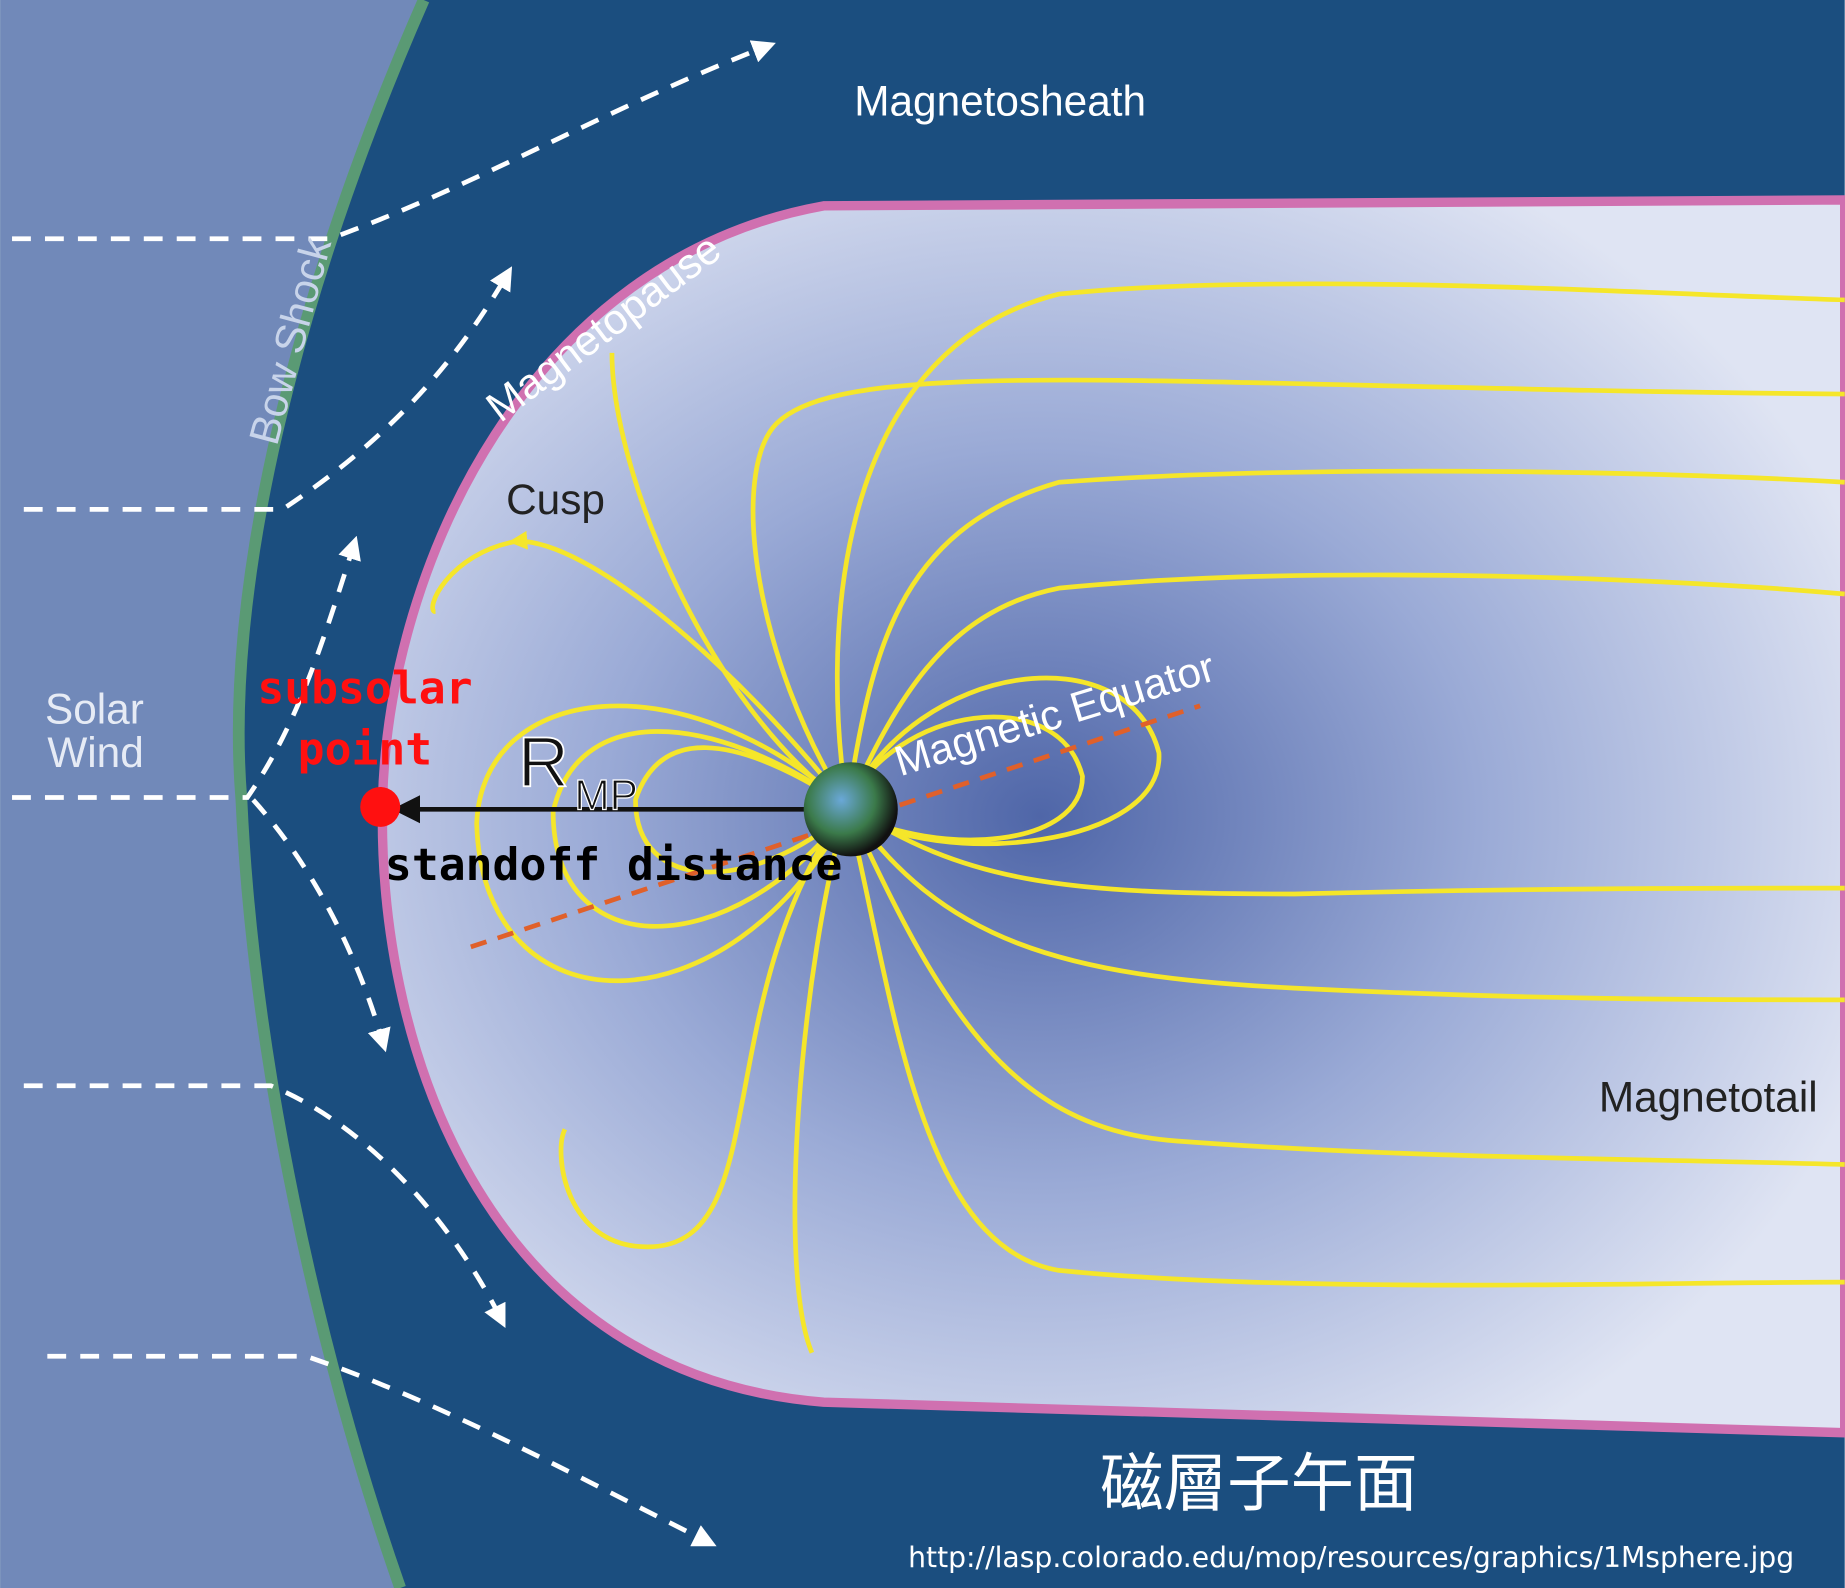 The width and height of the screenshot is (1845, 1588). Describe the element at coordinates (555, 499) in the screenshot. I see `label: Cusp` at that location.